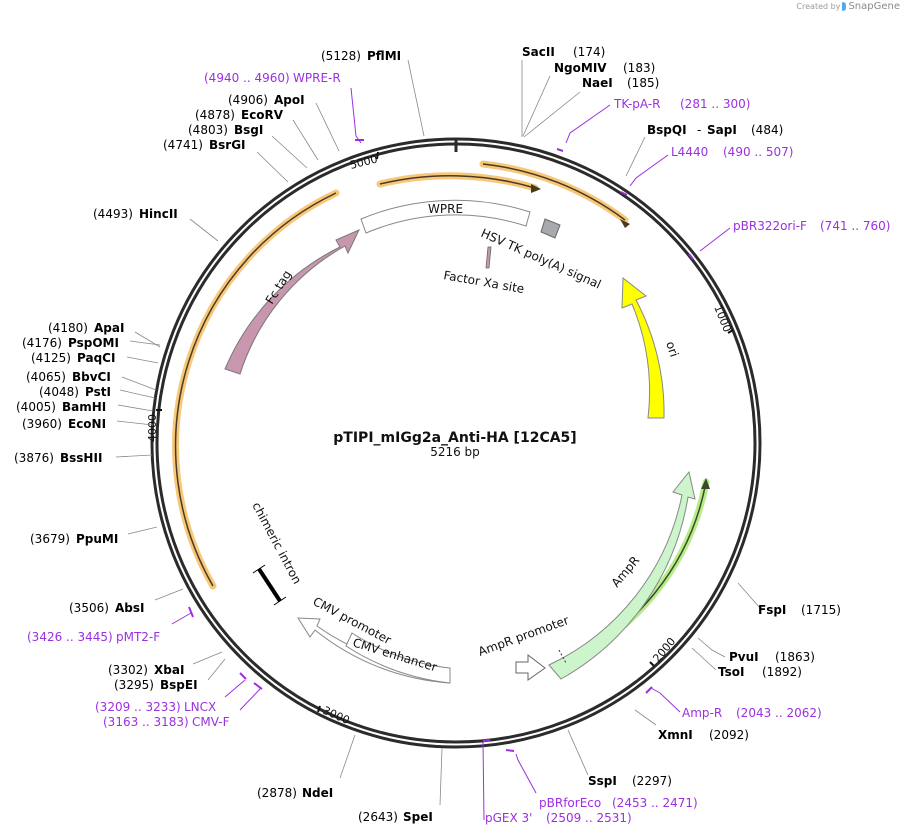 The width and height of the screenshot is (906, 836). Describe the element at coordinates (128, 670) in the screenshot. I see `svg-text: (3302)` at that location.